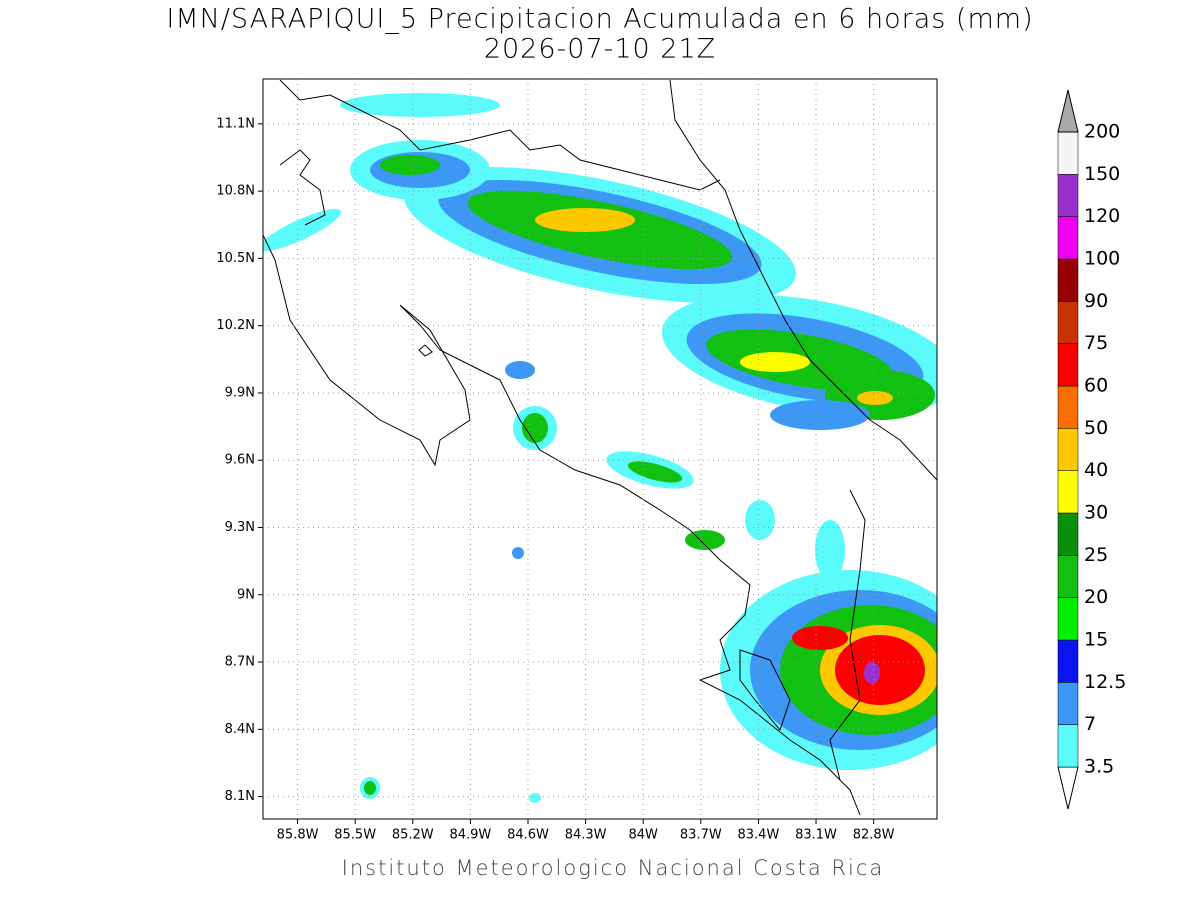 The width and height of the screenshot is (1200, 904). What do you see at coordinates (1068, 788) in the screenshot?
I see `colorbar-arrow-low` at bounding box center [1068, 788].